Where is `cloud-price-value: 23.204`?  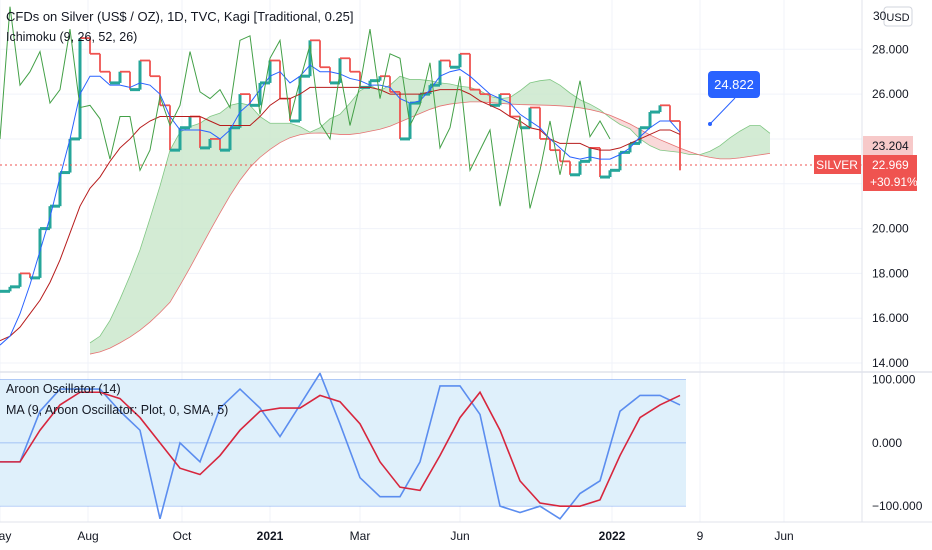 cloud-price-value: 23.204 is located at coordinates (890, 146).